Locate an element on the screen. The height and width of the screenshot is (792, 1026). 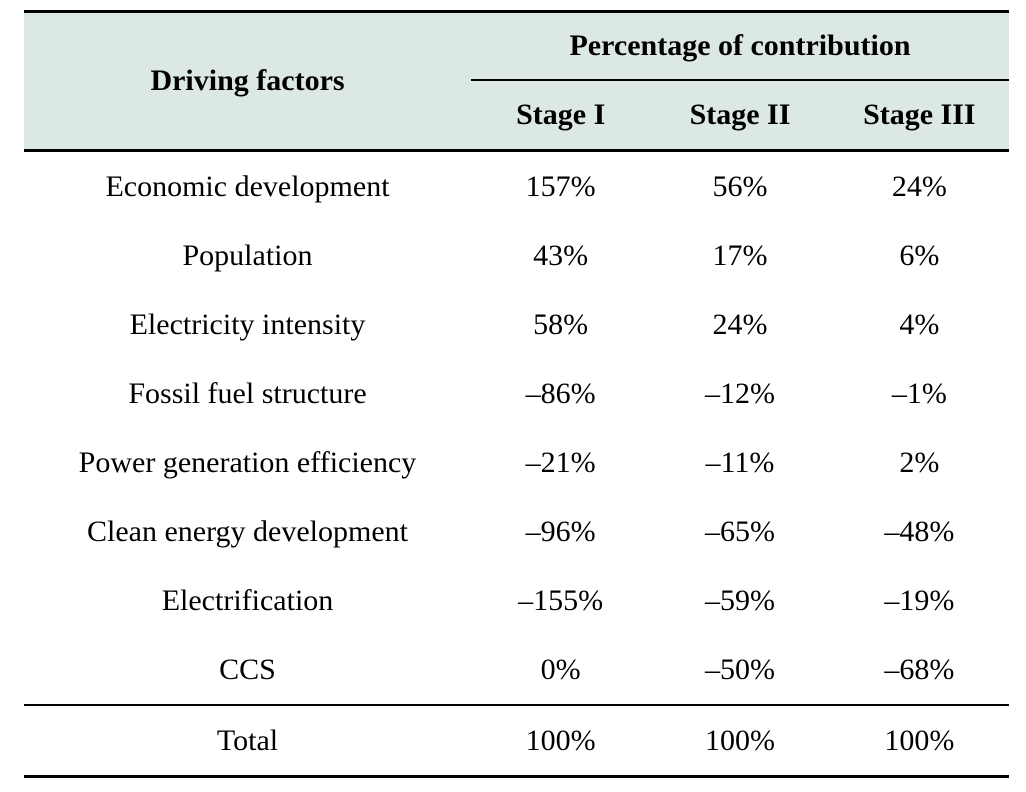
stage-1-cell: 43% is located at coordinates (561, 255).